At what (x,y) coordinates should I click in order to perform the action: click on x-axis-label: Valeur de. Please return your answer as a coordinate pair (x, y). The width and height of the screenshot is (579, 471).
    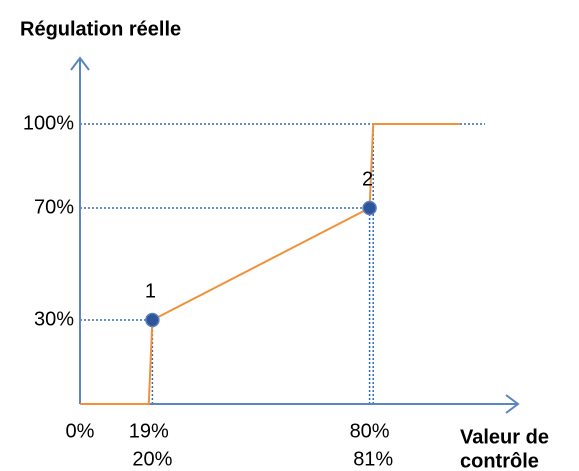
    Looking at the image, I should click on (504, 437).